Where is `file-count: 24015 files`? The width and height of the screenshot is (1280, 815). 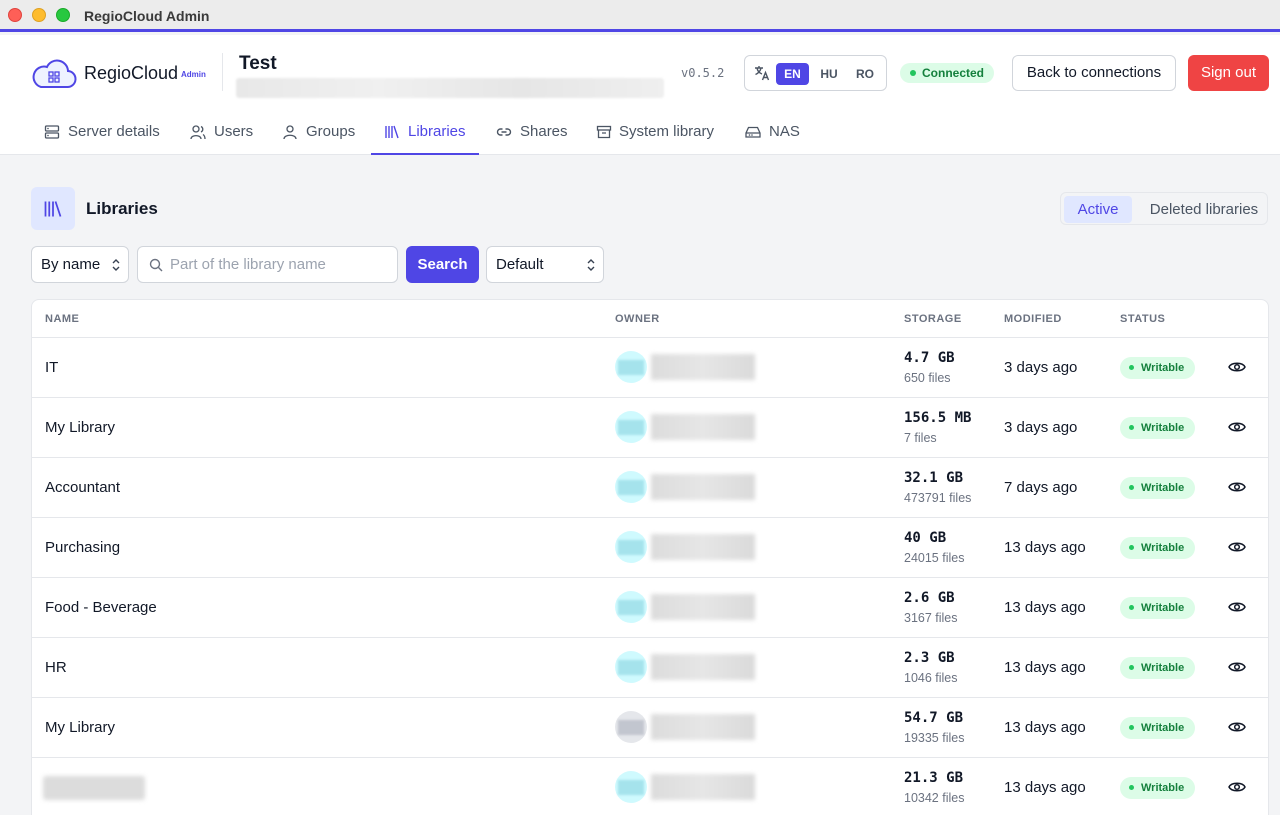
file-count: 24015 files is located at coordinates (934, 558).